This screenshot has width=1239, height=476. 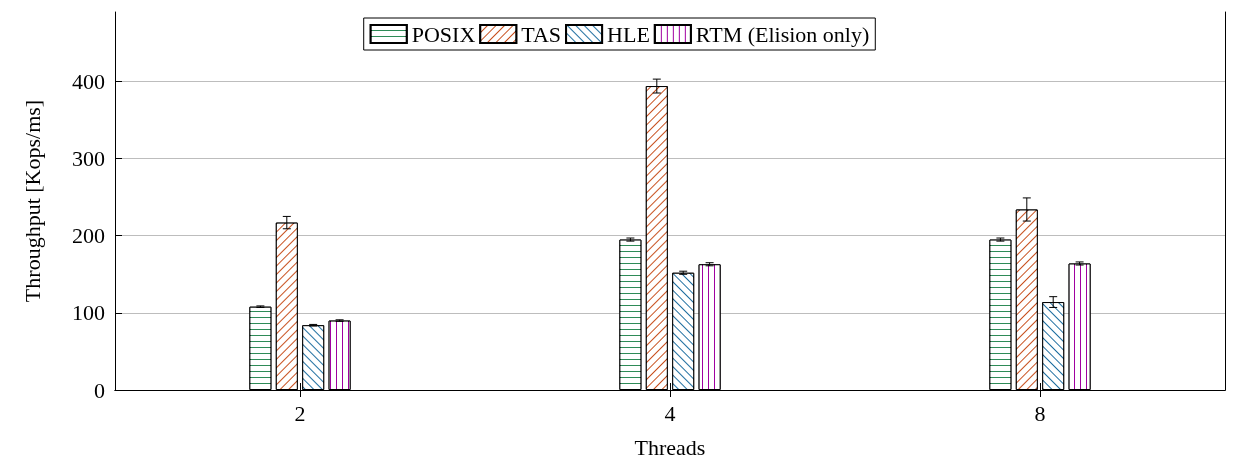 I want to click on x-tick-label: 8, so click(x=1040, y=413).